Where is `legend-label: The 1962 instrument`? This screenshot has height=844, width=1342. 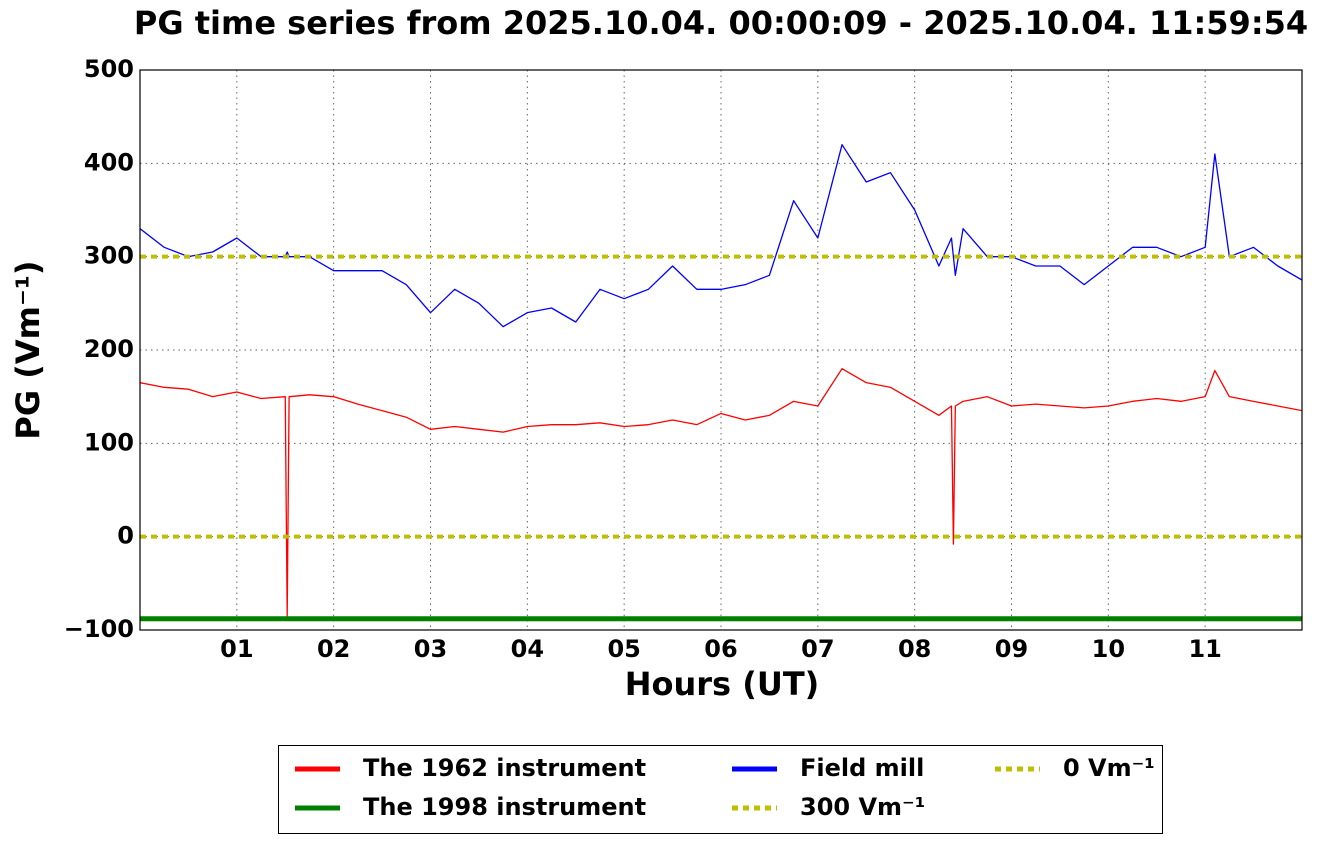
legend-label: The 1962 instrument is located at coordinates (504, 768).